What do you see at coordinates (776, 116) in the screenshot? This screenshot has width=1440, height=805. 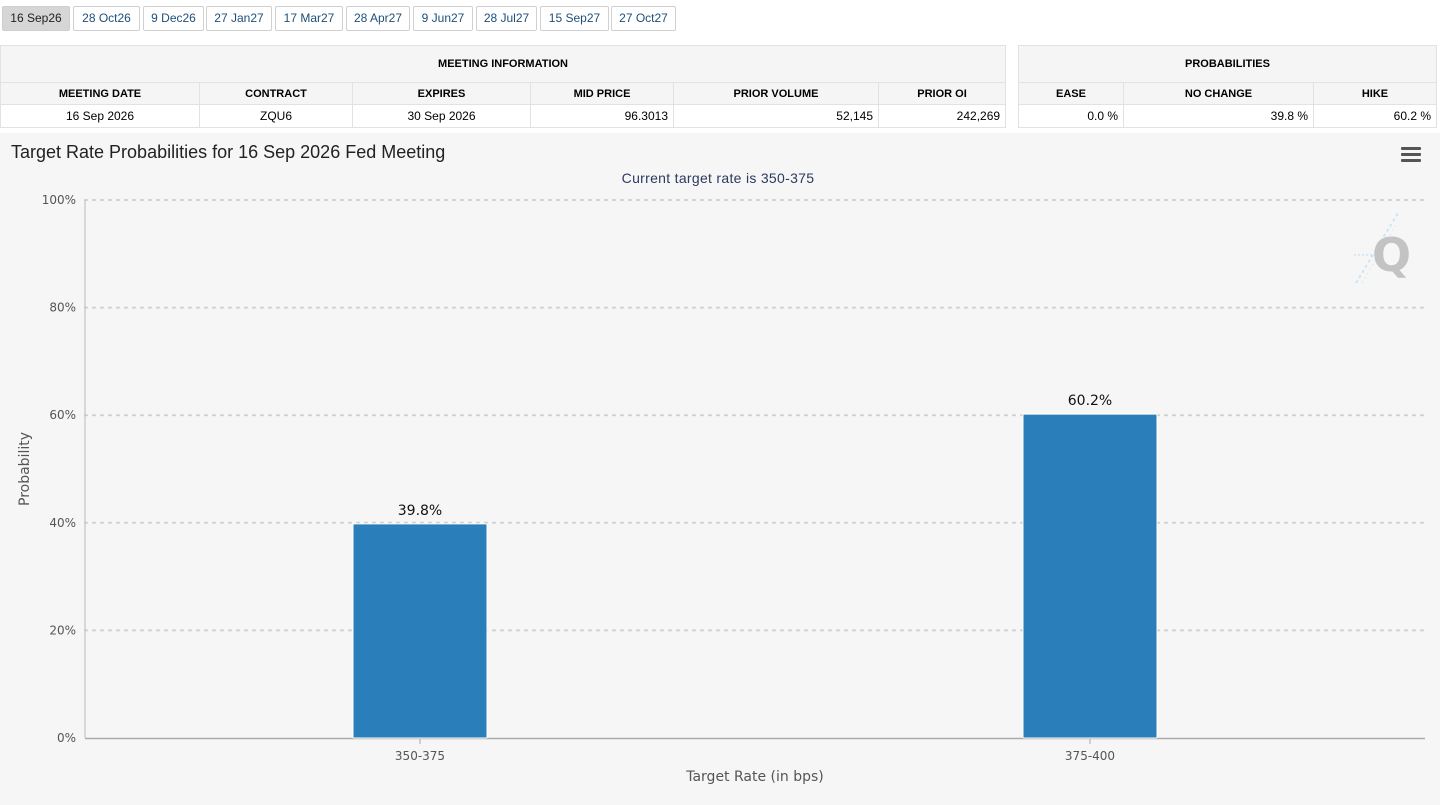 I see `cell-prior-volume: 52,145` at bounding box center [776, 116].